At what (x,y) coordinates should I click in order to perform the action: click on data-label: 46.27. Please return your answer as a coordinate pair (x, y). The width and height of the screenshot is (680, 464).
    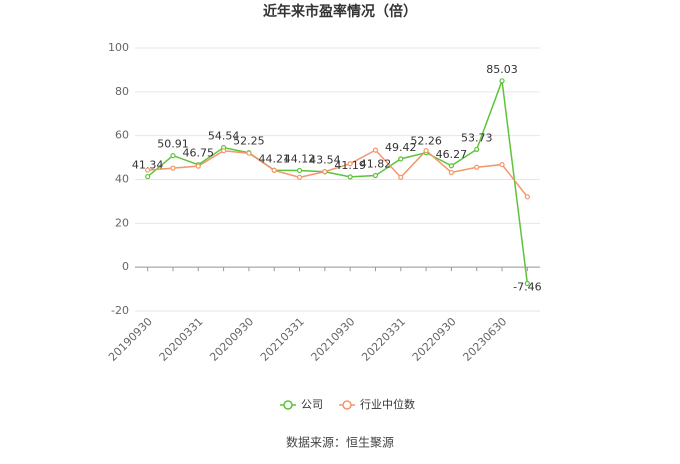
    Looking at the image, I should click on (452, 154).